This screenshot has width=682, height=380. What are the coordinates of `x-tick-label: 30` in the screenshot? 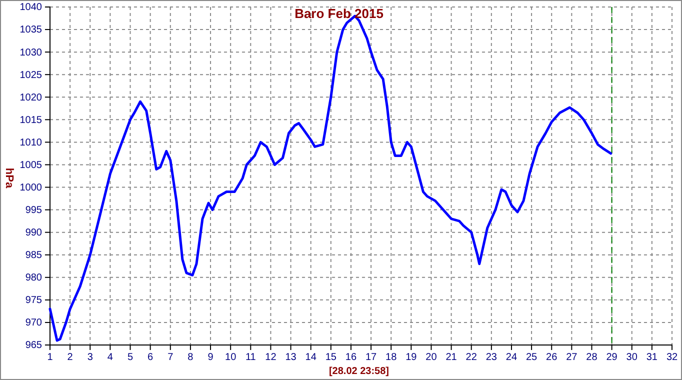 It's located at (632, 358).